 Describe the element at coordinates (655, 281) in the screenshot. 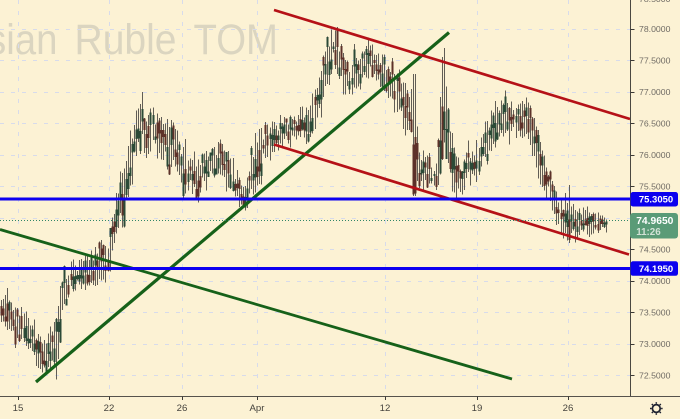

I see `svg-text: 74.0000` at that location.